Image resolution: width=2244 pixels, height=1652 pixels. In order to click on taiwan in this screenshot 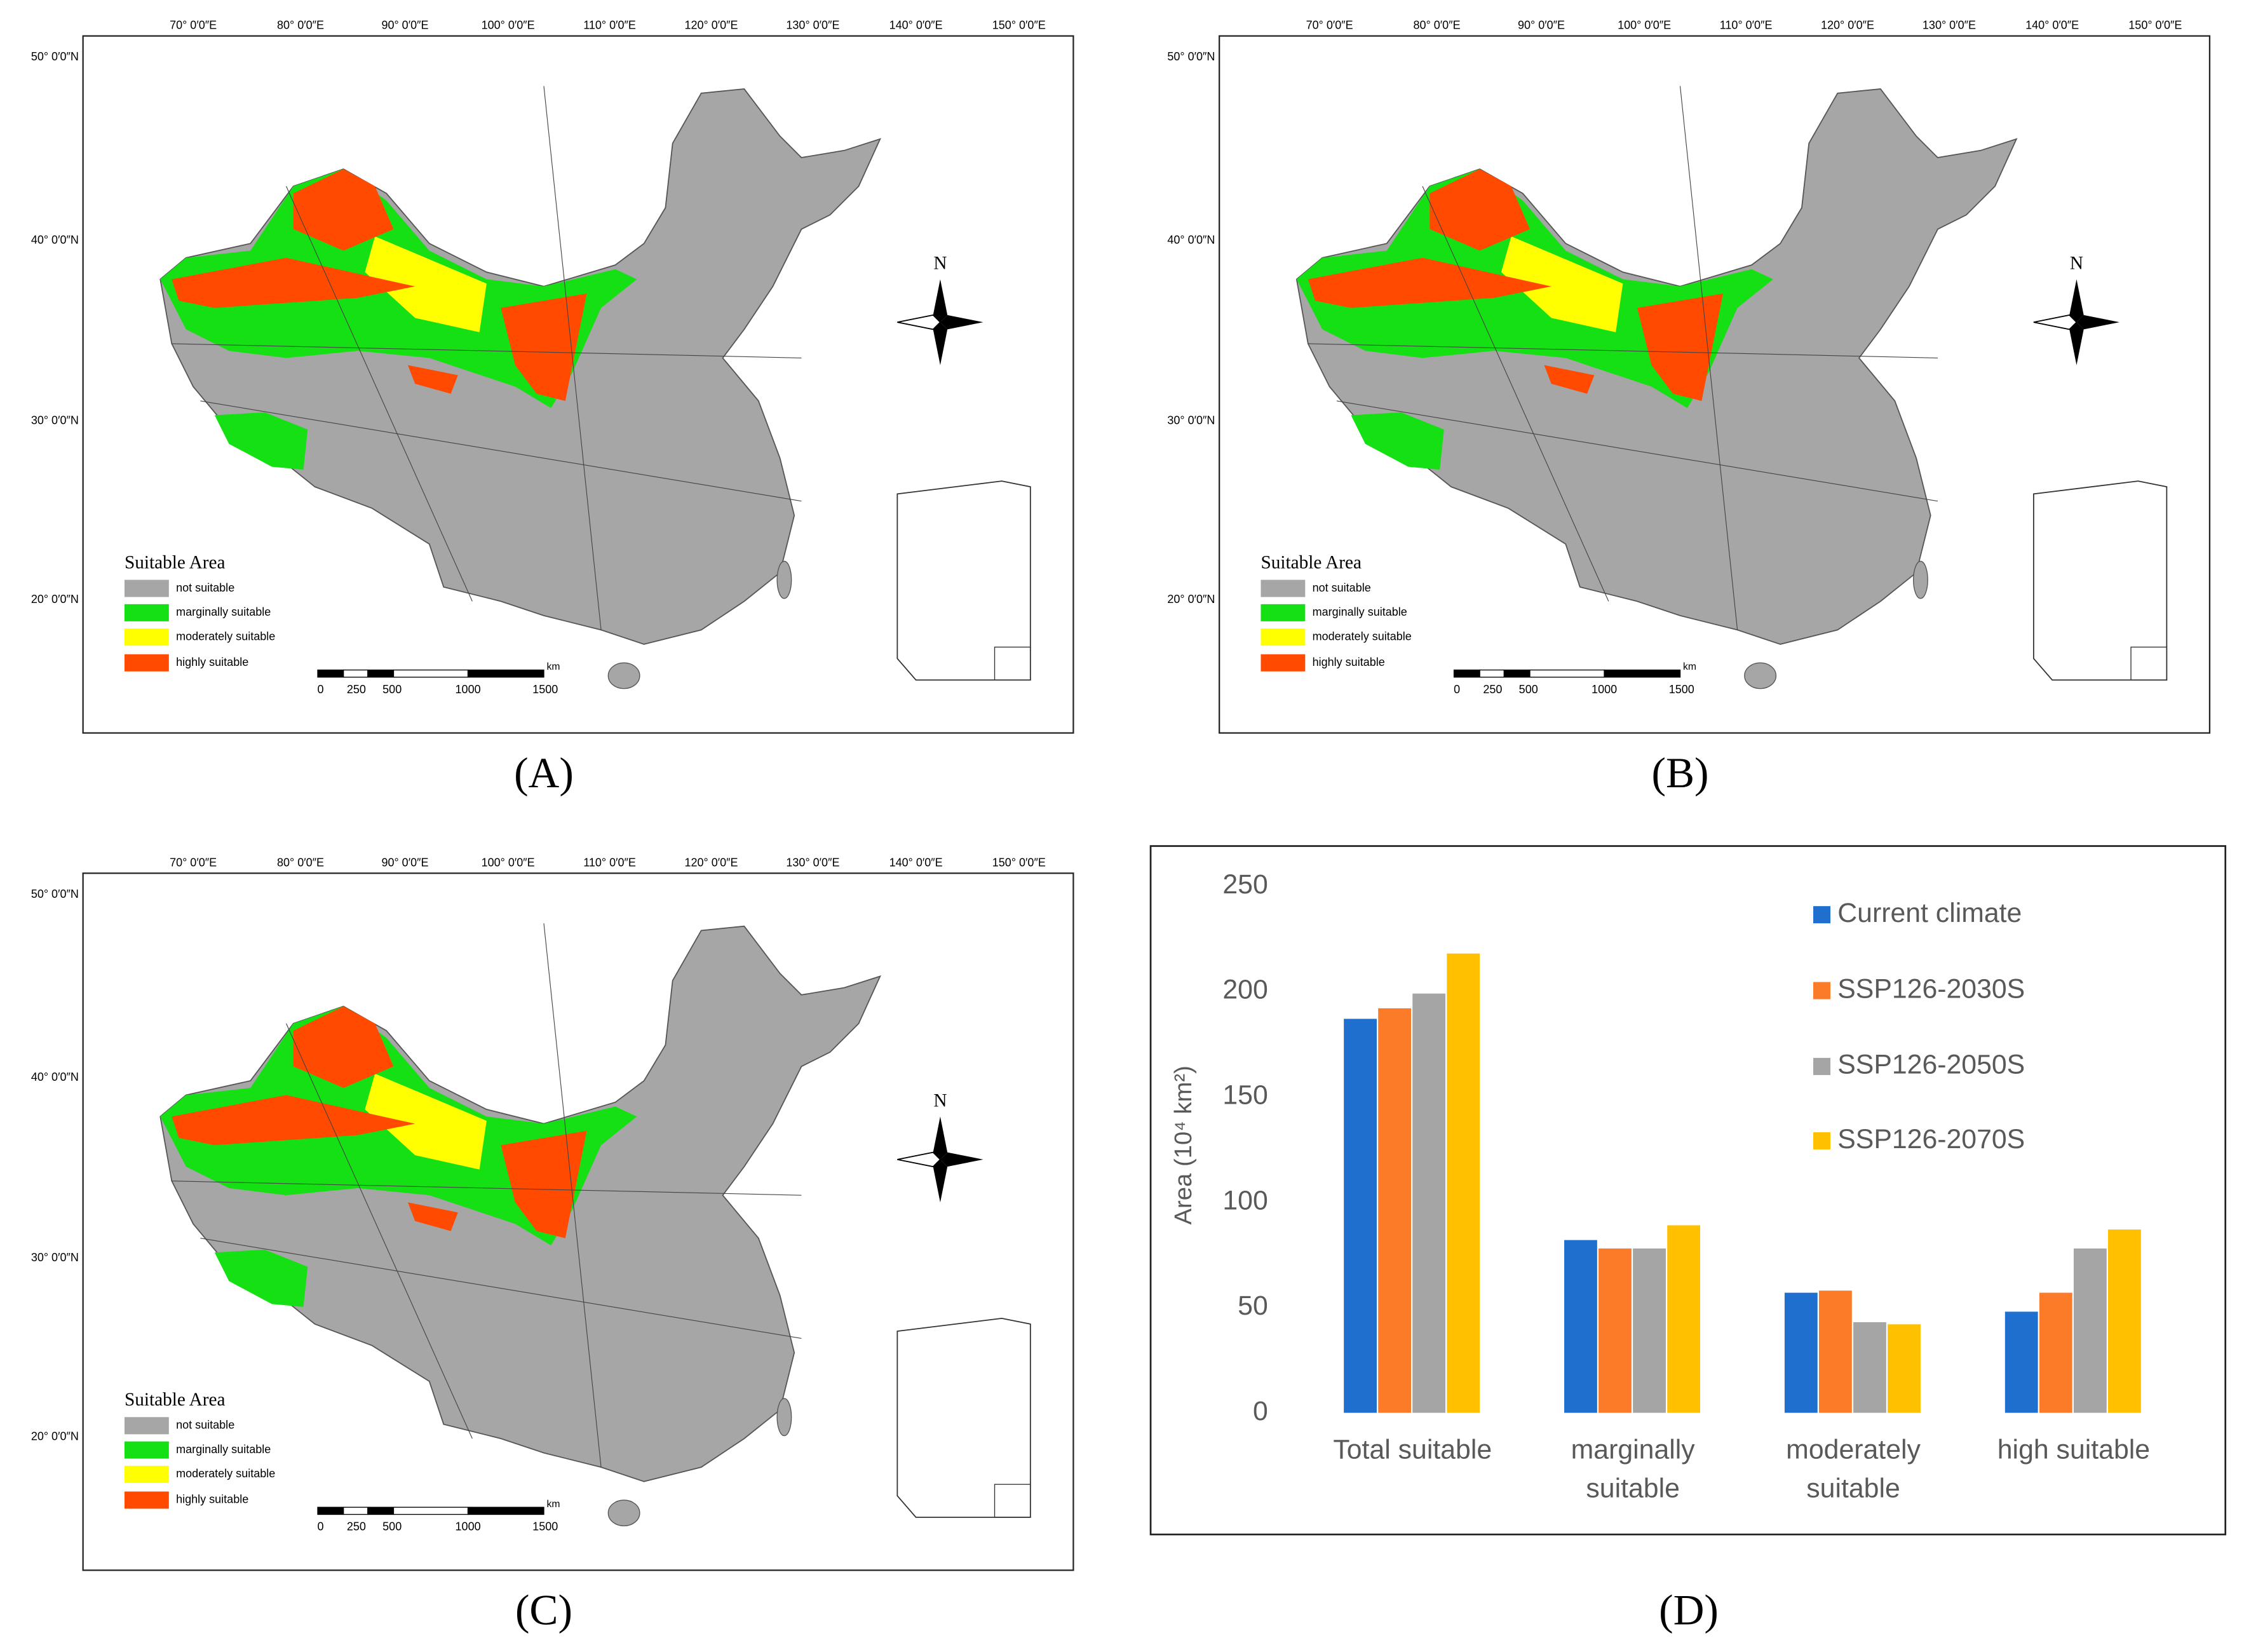, I will do `click(1920, 580)`.